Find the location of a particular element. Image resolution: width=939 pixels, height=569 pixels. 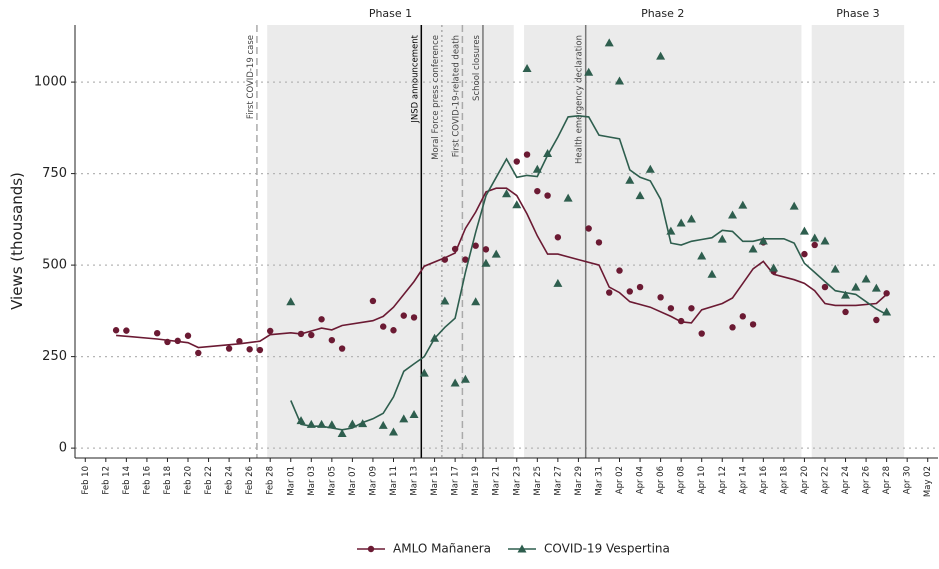

x-tick-label: Mar 11 is located at coordinates (394, 481).